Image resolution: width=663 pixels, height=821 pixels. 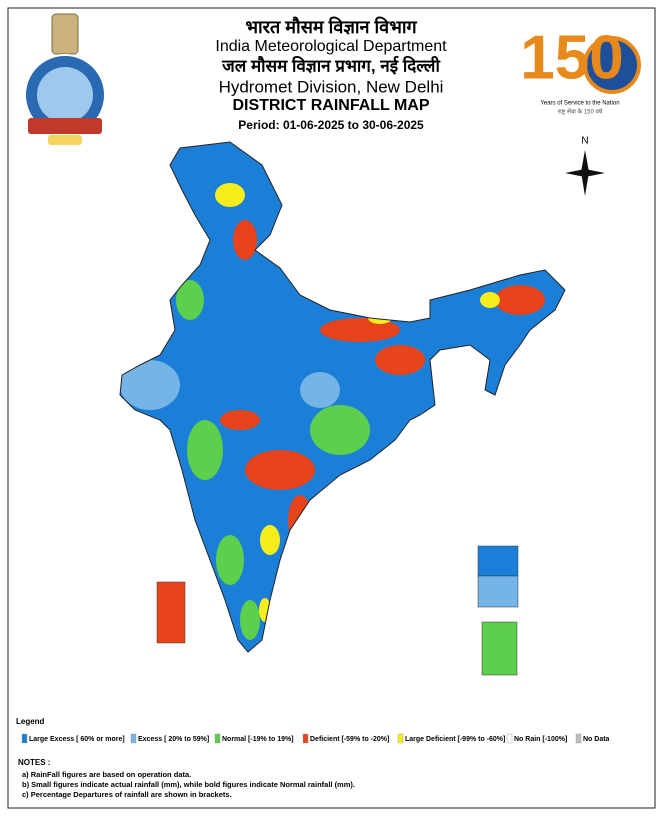 What do you see at coordinates (331, 125) in the screenshot?
I see `period: Period: 01-06-2025 to 30-06-2025` at bounding box center [331, 125].